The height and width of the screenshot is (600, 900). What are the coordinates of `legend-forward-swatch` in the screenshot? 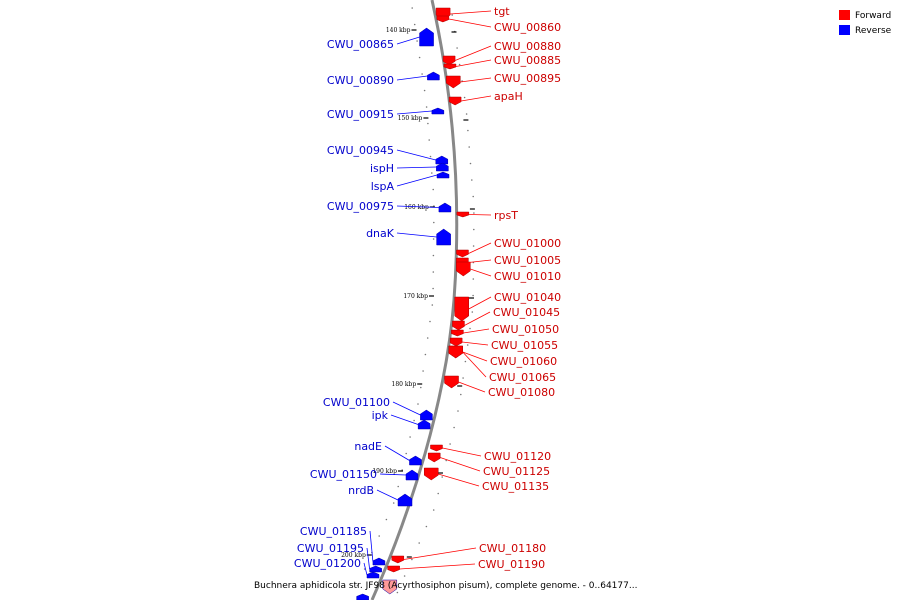 It's located at (844, 15).